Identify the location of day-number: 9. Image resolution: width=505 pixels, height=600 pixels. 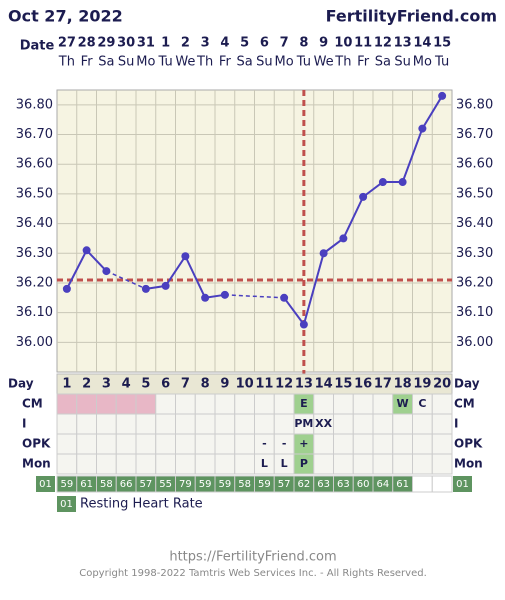
(224, 384).